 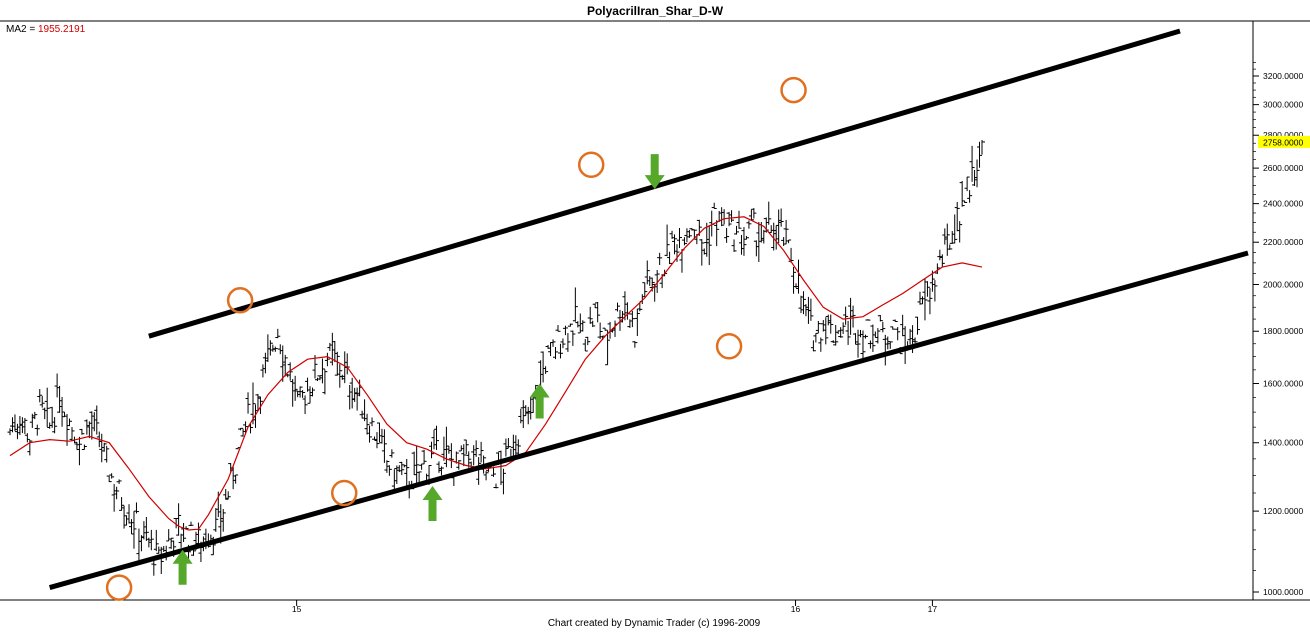 What do you see at coordinates (1283, 443) in the screenshot?
I see `y-tick-label: 1400.0000` at bounding box center [1283, 443].